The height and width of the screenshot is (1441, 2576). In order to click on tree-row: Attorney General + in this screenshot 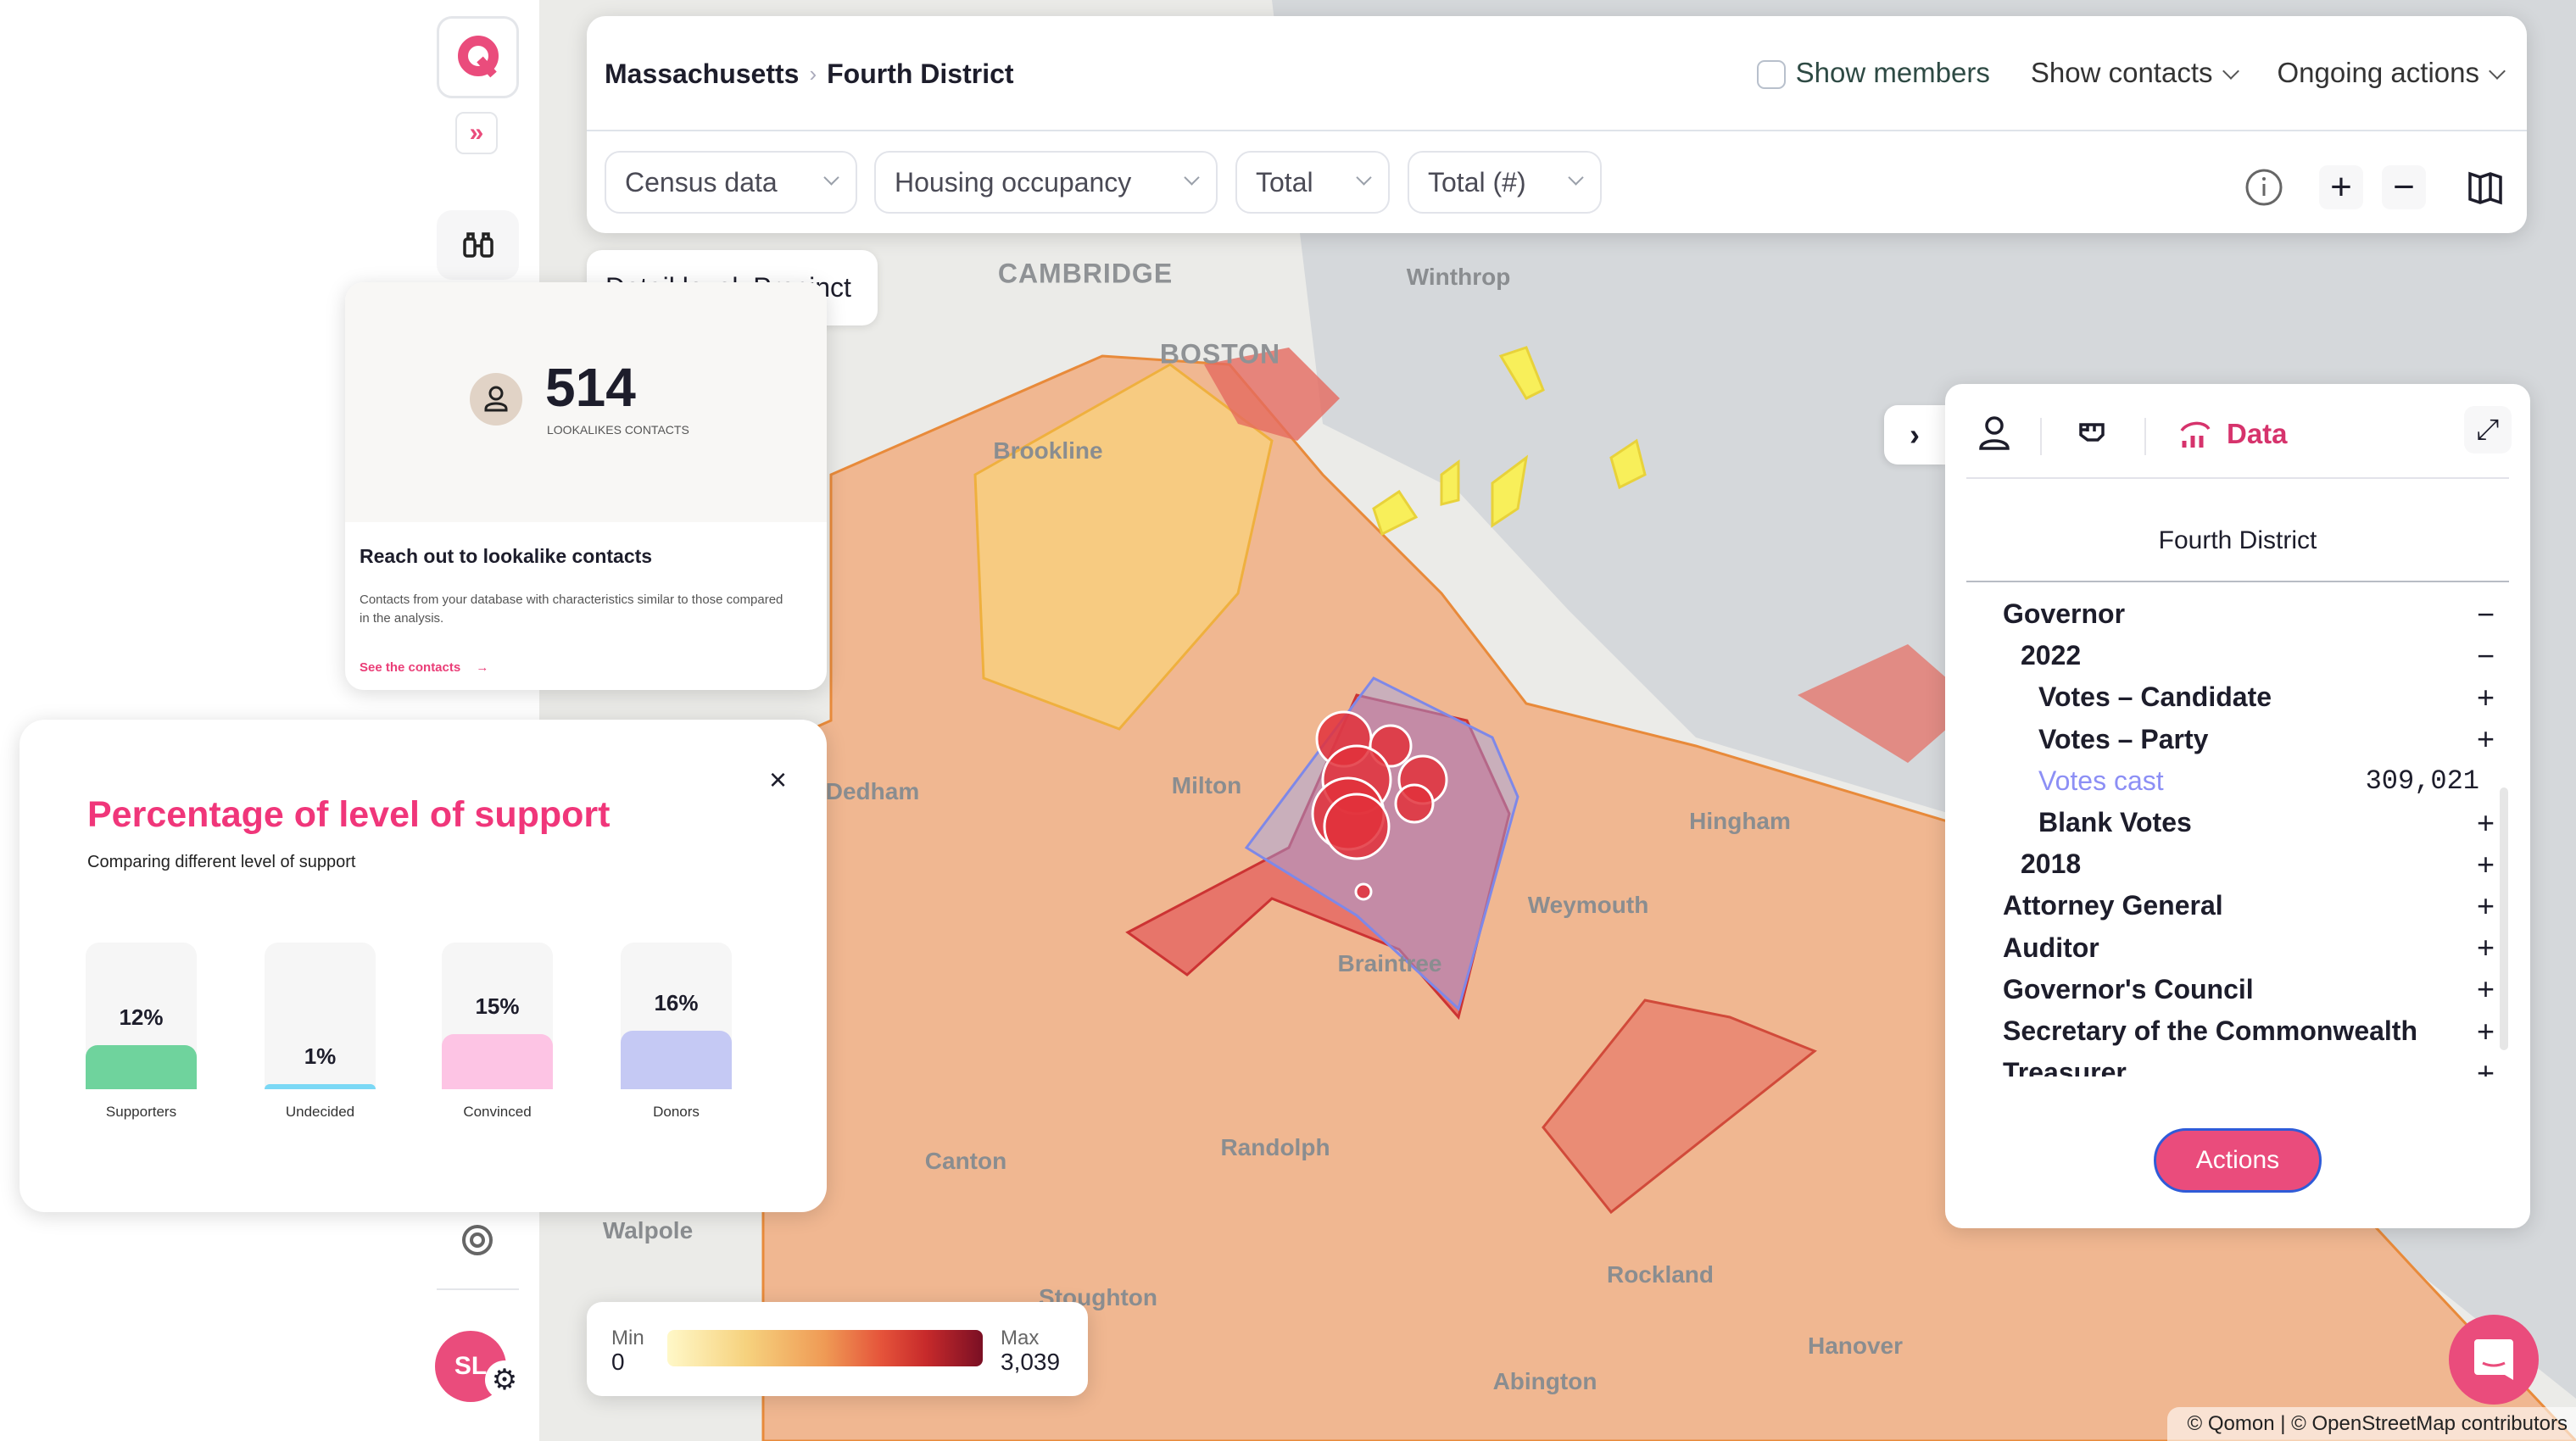, I will do `click(2237, 905)`.